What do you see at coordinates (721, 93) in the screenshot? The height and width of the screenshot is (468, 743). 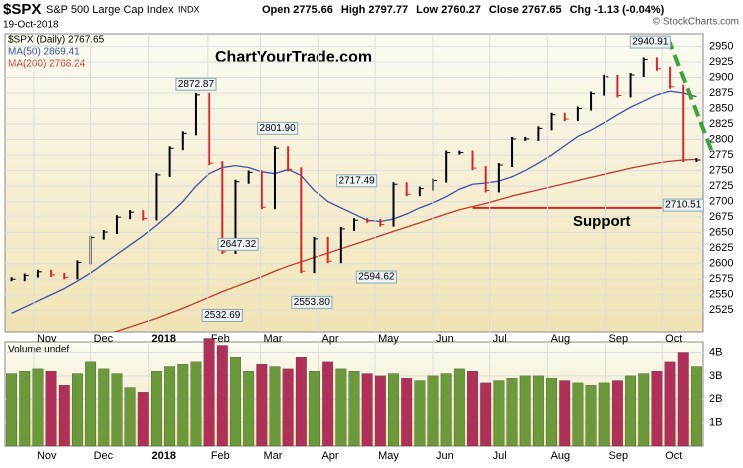 I see `y-tick-label: 2875` at bounding box center [721, 93].